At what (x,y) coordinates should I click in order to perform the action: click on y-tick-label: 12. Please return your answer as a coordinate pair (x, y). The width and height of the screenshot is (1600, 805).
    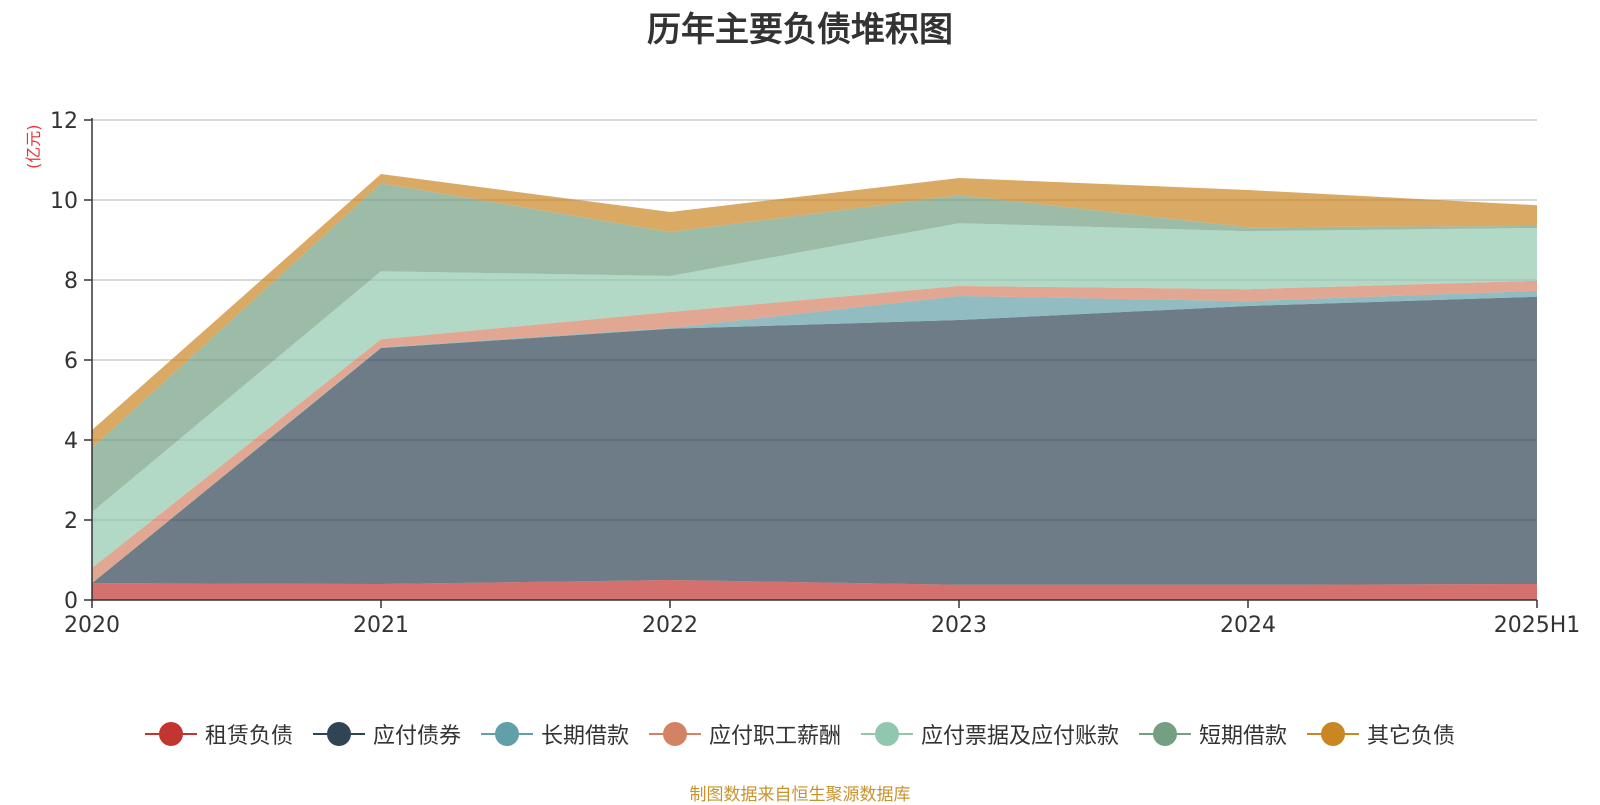
    Looking at the image, I should click on (64, 121).